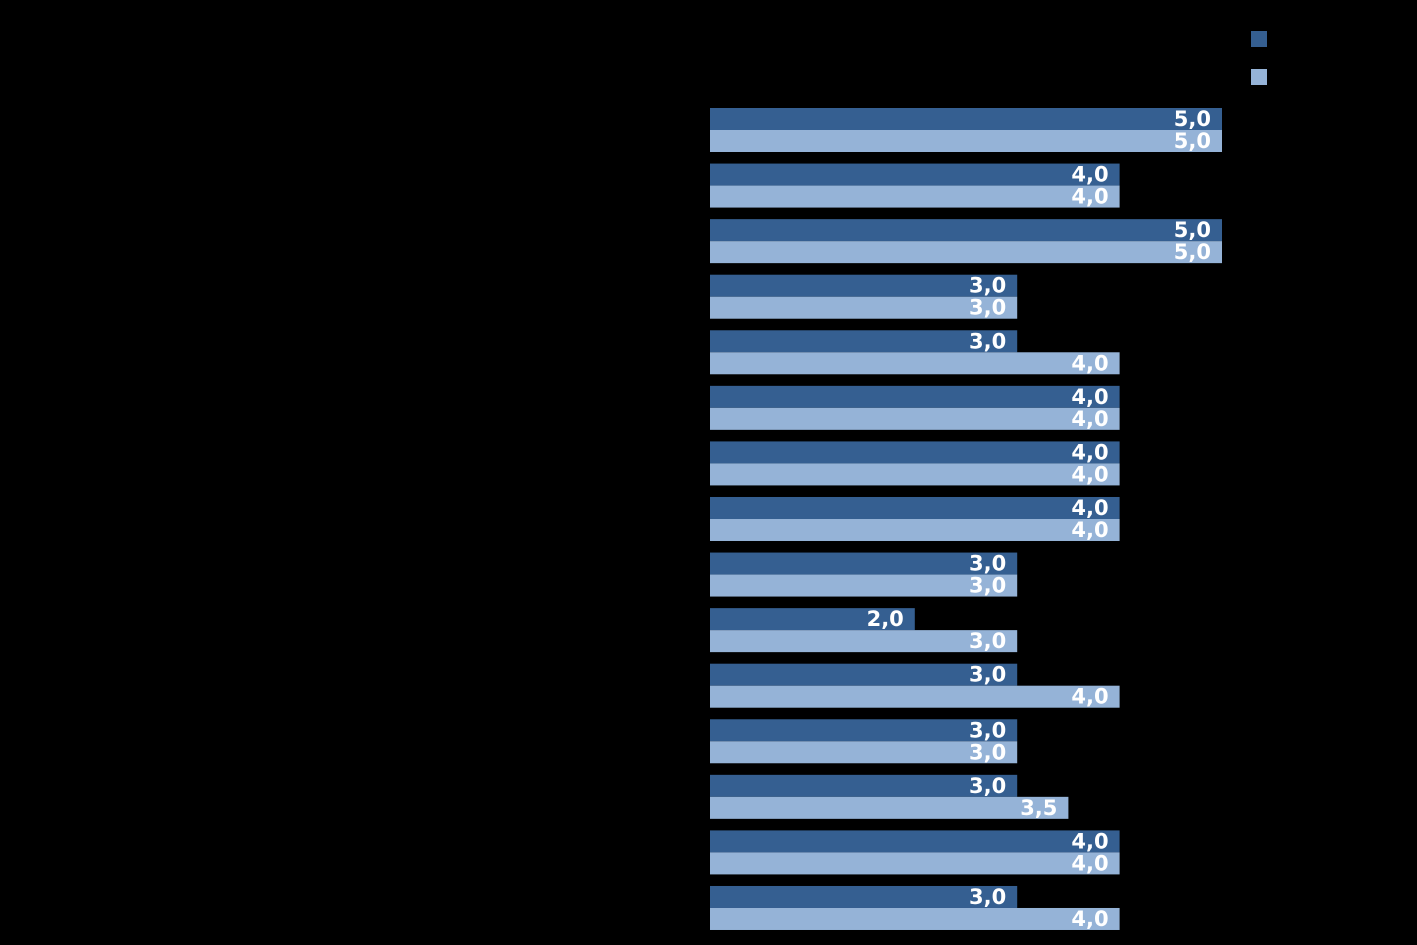  Describe the element at coordinates (885, 619) in the screenshot. I see `data-label: 2,0` at that location.